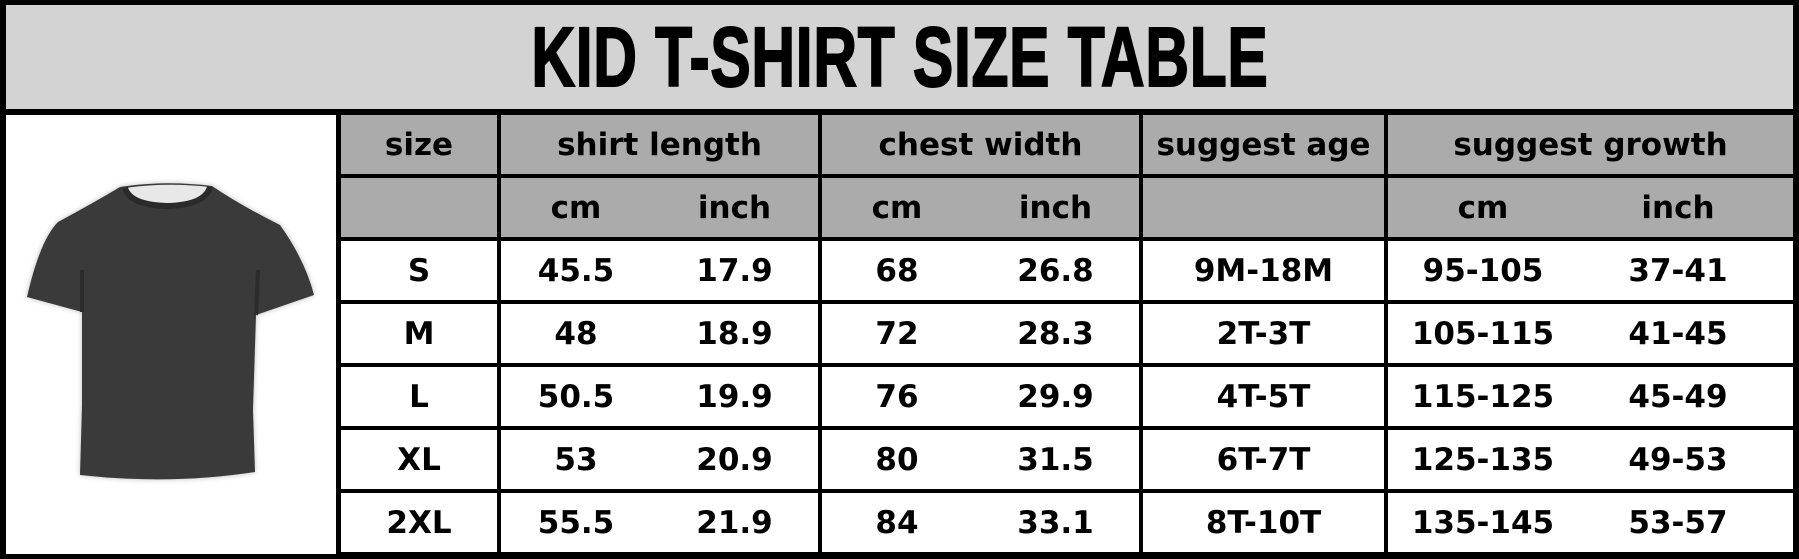 This screenshot has height=559, width=1799. Describe the element at coordinates (1483, 459) in the screenshot. I see `cell-growth-cm: 125-135` at that location.